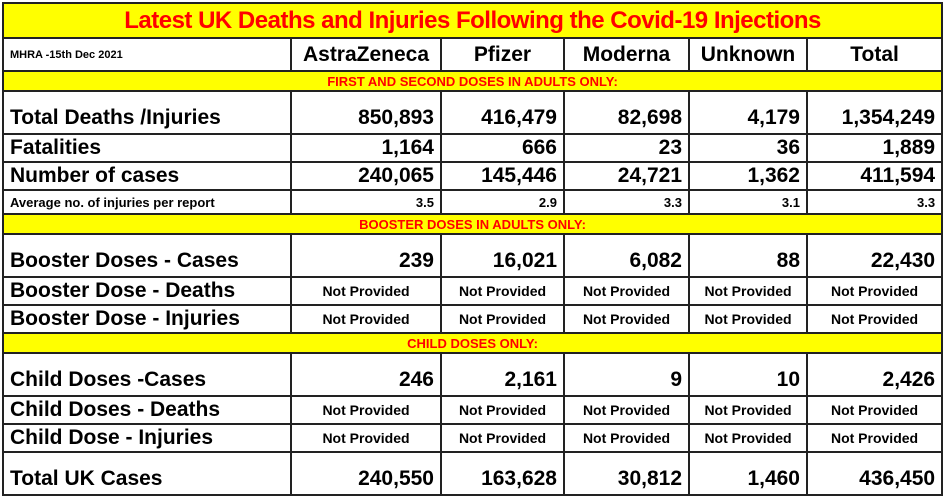  Describe the element at coordinates (874, 255) in the screenshot. I see `row-value: 22,430` at that location.